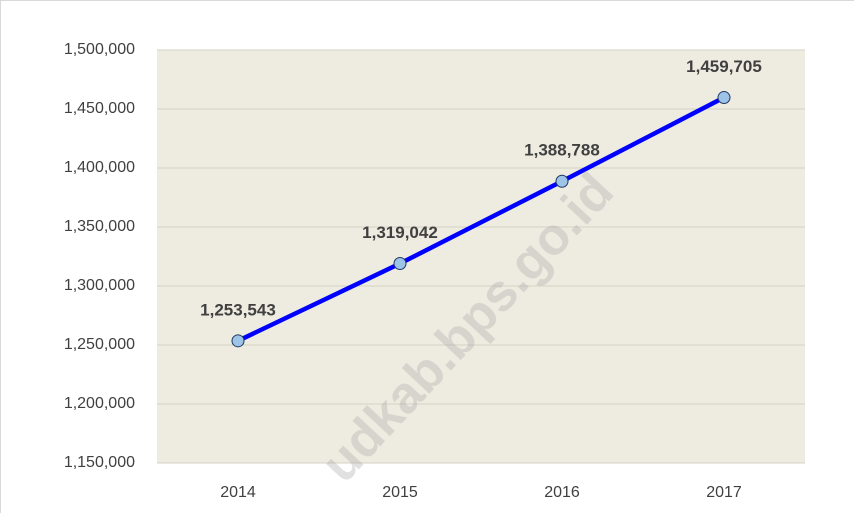  I want to click on y-tick-label: 1,450,000, so click(99, 108).